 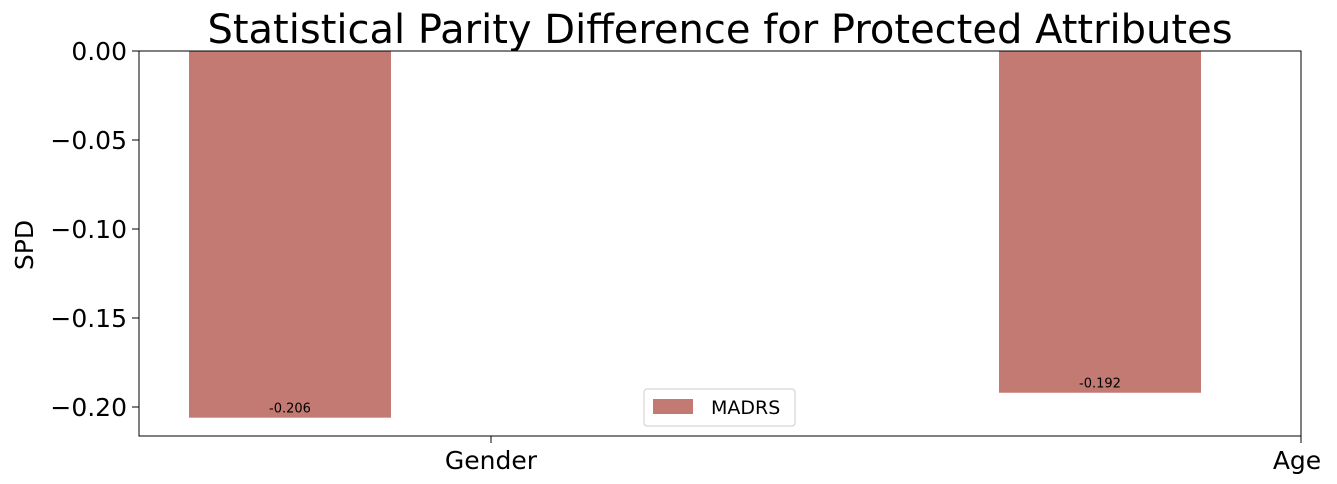 What do you see at coordinates (1100, 222) in the screenshot?
I see `bar-age` at bounding box center [1100, 222].